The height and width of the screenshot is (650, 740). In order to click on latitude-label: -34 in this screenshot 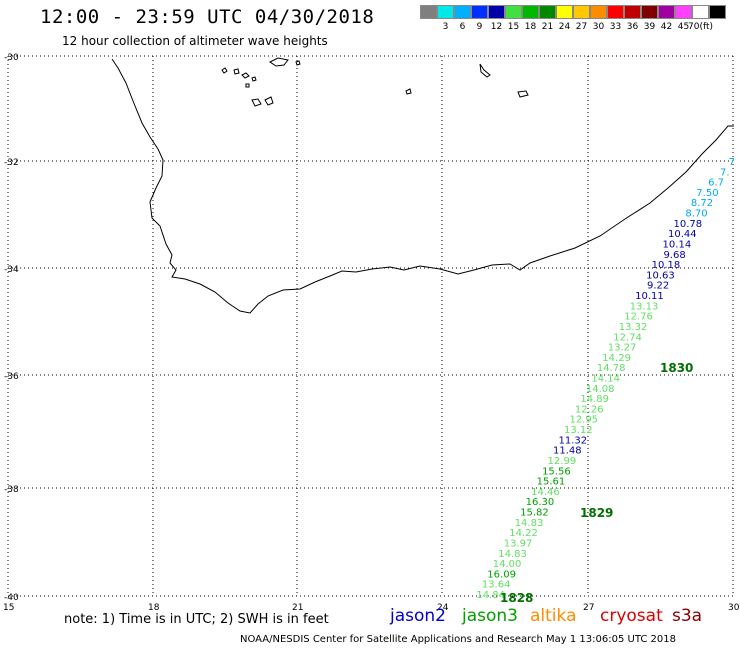, I will do `click(11, 270)`.